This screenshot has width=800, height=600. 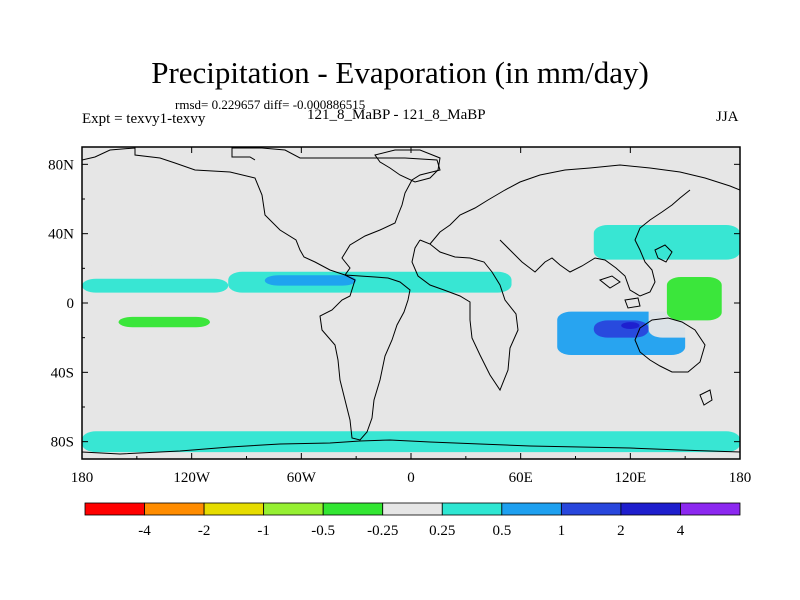 I want to click on season-label: JJA, so click(x=727, y=117).